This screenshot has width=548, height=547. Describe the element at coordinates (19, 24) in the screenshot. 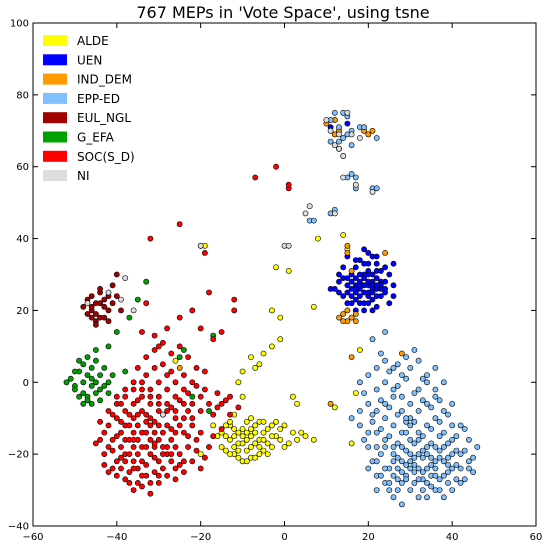

I see `y-tick-label: 100` at that location.